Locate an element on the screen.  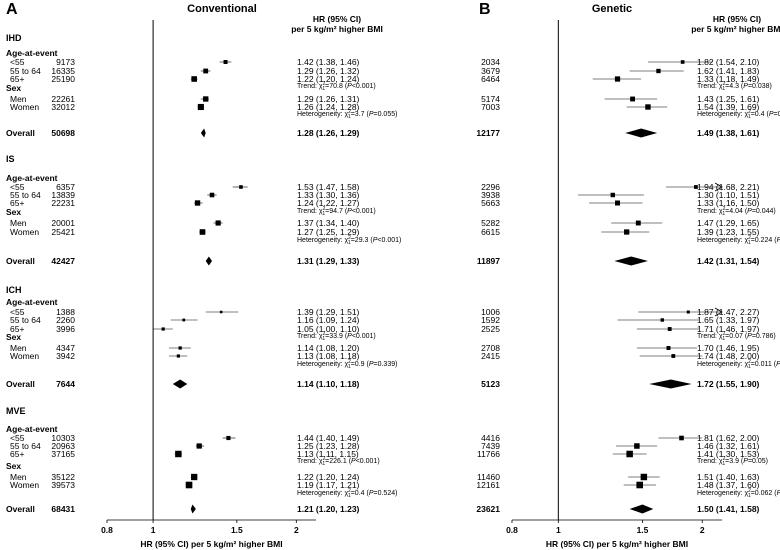
hr-ci-value: 1.33 (1.16, 1.50) is located at coordinates (728, 203).